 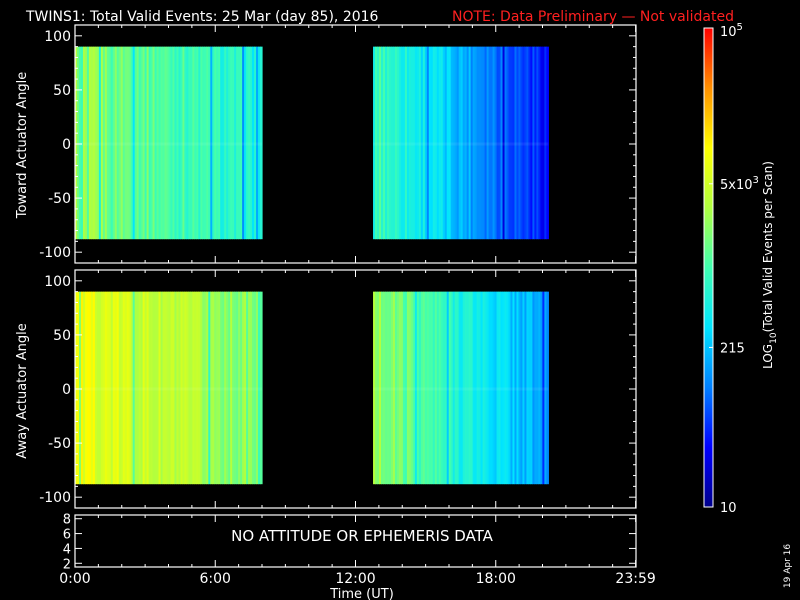 I want to click on x-axis-label: Time (UT), so click(x=361, y=593).